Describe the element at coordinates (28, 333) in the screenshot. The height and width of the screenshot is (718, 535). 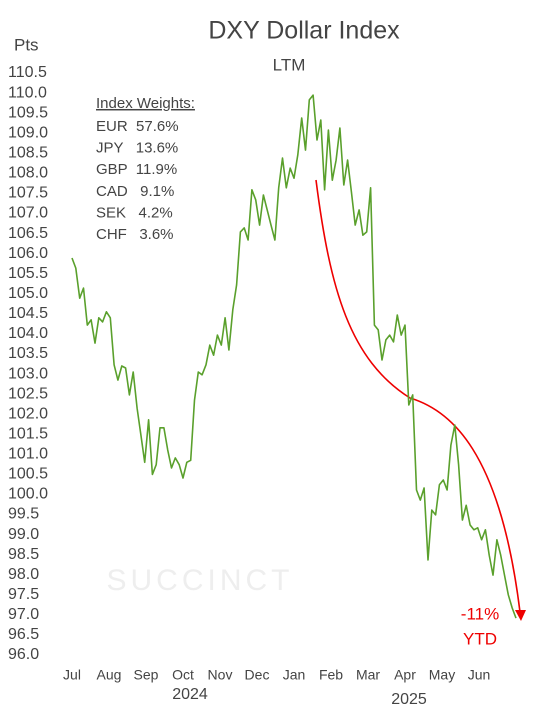
I see `y-tick-label: 104.0` at that location.